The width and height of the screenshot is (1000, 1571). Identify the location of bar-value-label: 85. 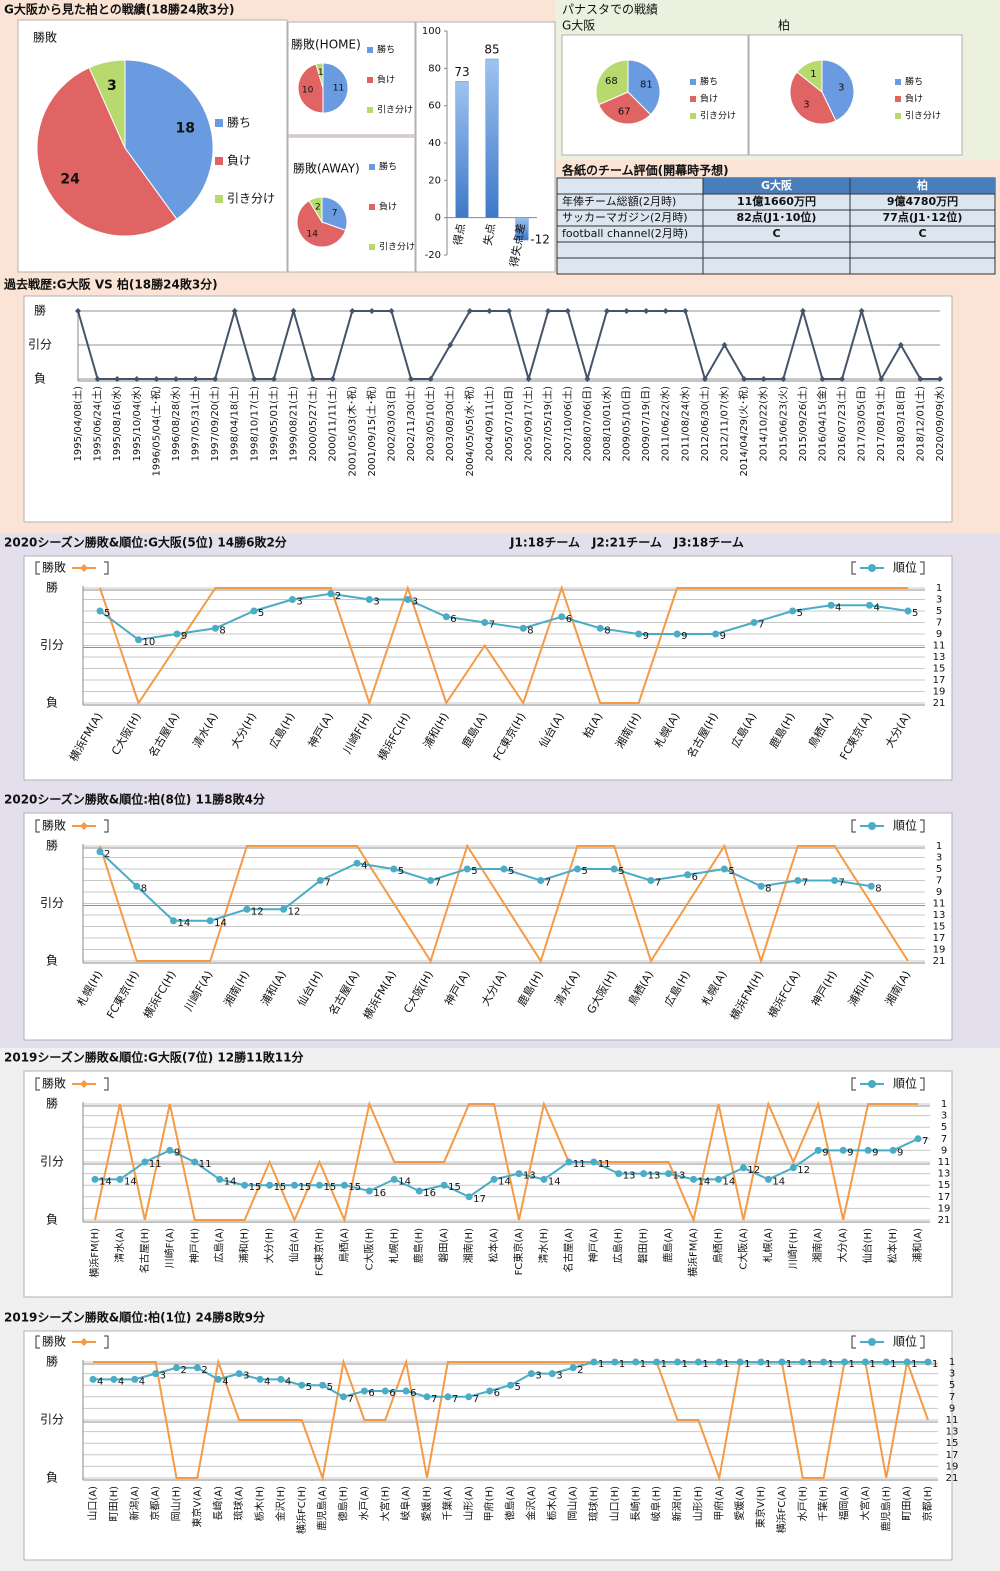
(491, 50).